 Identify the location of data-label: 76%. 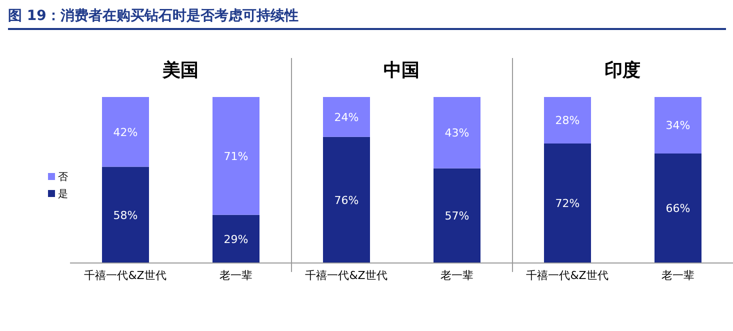
(346, 200).